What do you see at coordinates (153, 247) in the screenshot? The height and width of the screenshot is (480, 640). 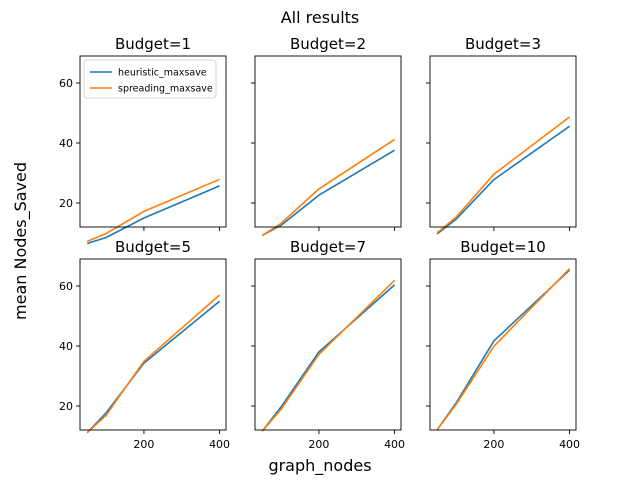 I see `subplot-title: Budget=5` at bounding box center [153, 247].